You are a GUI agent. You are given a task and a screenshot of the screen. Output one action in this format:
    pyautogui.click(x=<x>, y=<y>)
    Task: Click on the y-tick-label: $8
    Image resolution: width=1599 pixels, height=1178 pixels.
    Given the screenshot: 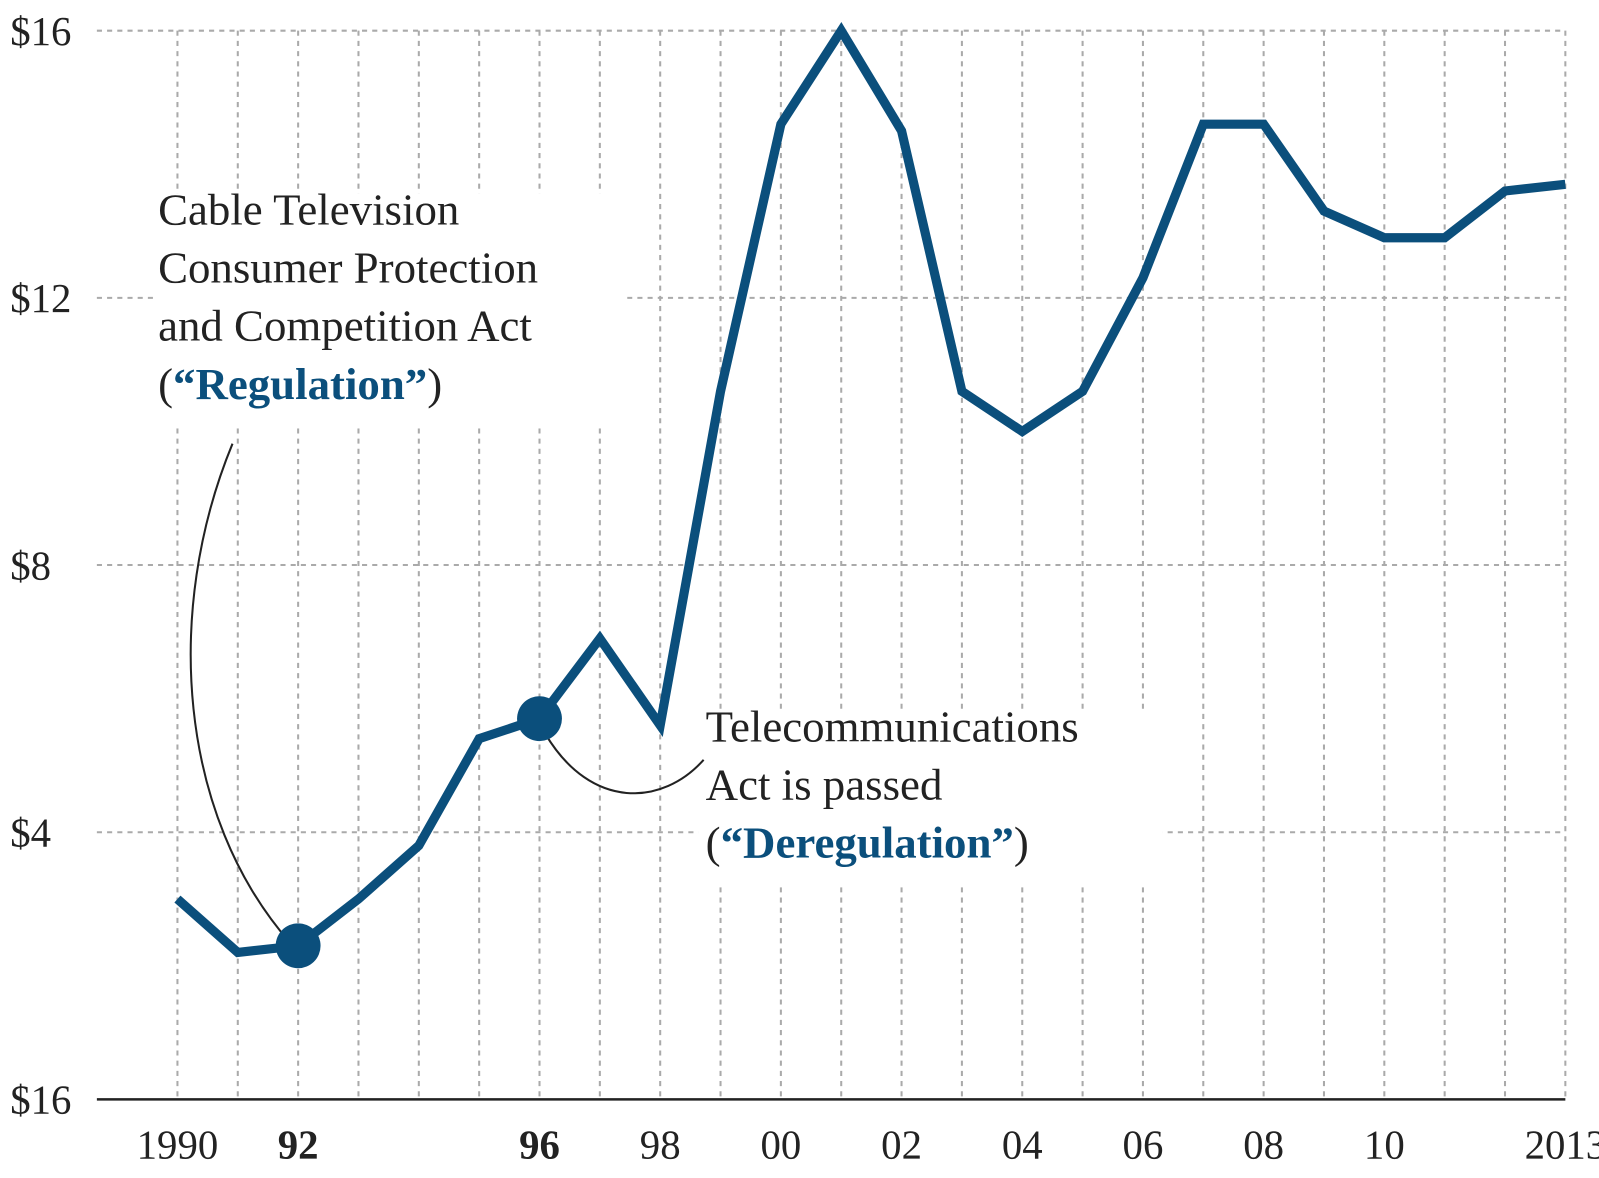 What is the action you would take?
    pyautogui.click(x=30, y=565)
    